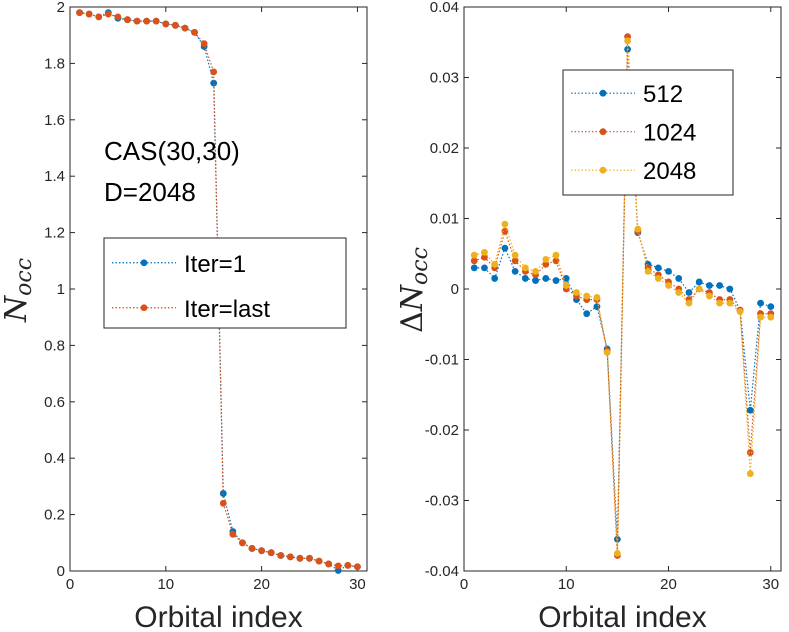  I want to click on legend: 512 1024 2048, so click(648, 132).